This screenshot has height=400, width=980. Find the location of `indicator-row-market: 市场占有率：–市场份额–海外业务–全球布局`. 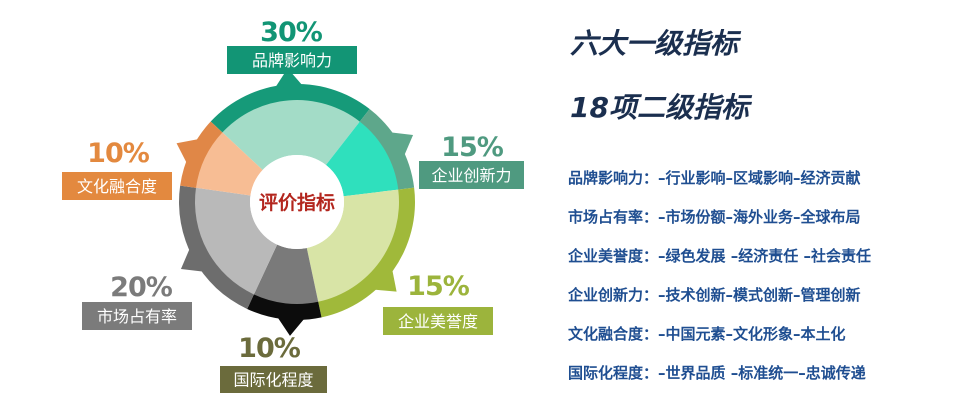

indicator-row-market: 市场占有率：–市场份额–海外业务–全球布局 is located at coordinates (714, 216).